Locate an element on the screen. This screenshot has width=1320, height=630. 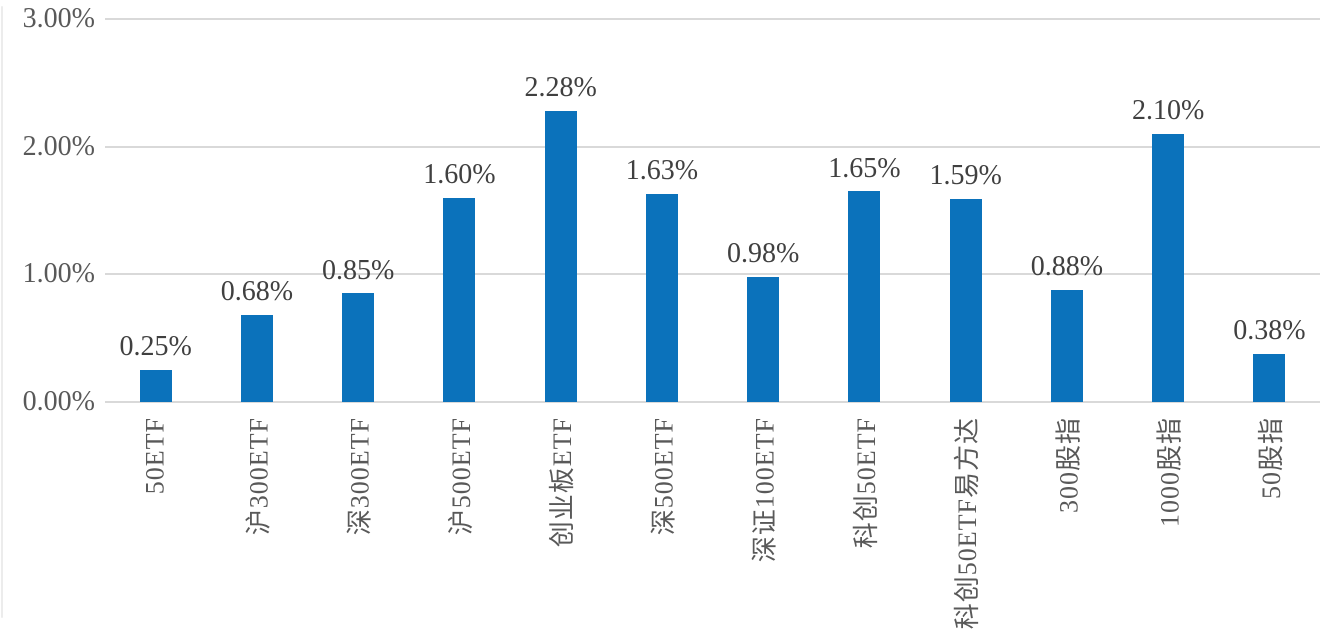
x-category-cell: 50ETF is located at coordinates (155, 519).